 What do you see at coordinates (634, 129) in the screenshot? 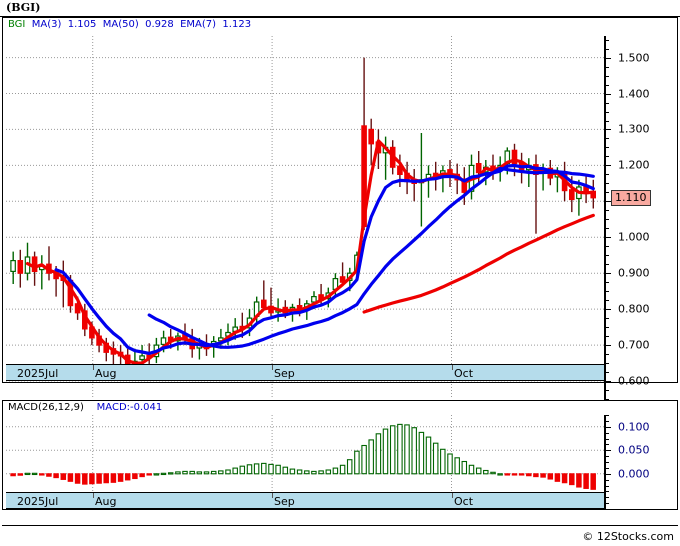
I see `price-axis-label: 1.300` at bounding box center [634, 129].